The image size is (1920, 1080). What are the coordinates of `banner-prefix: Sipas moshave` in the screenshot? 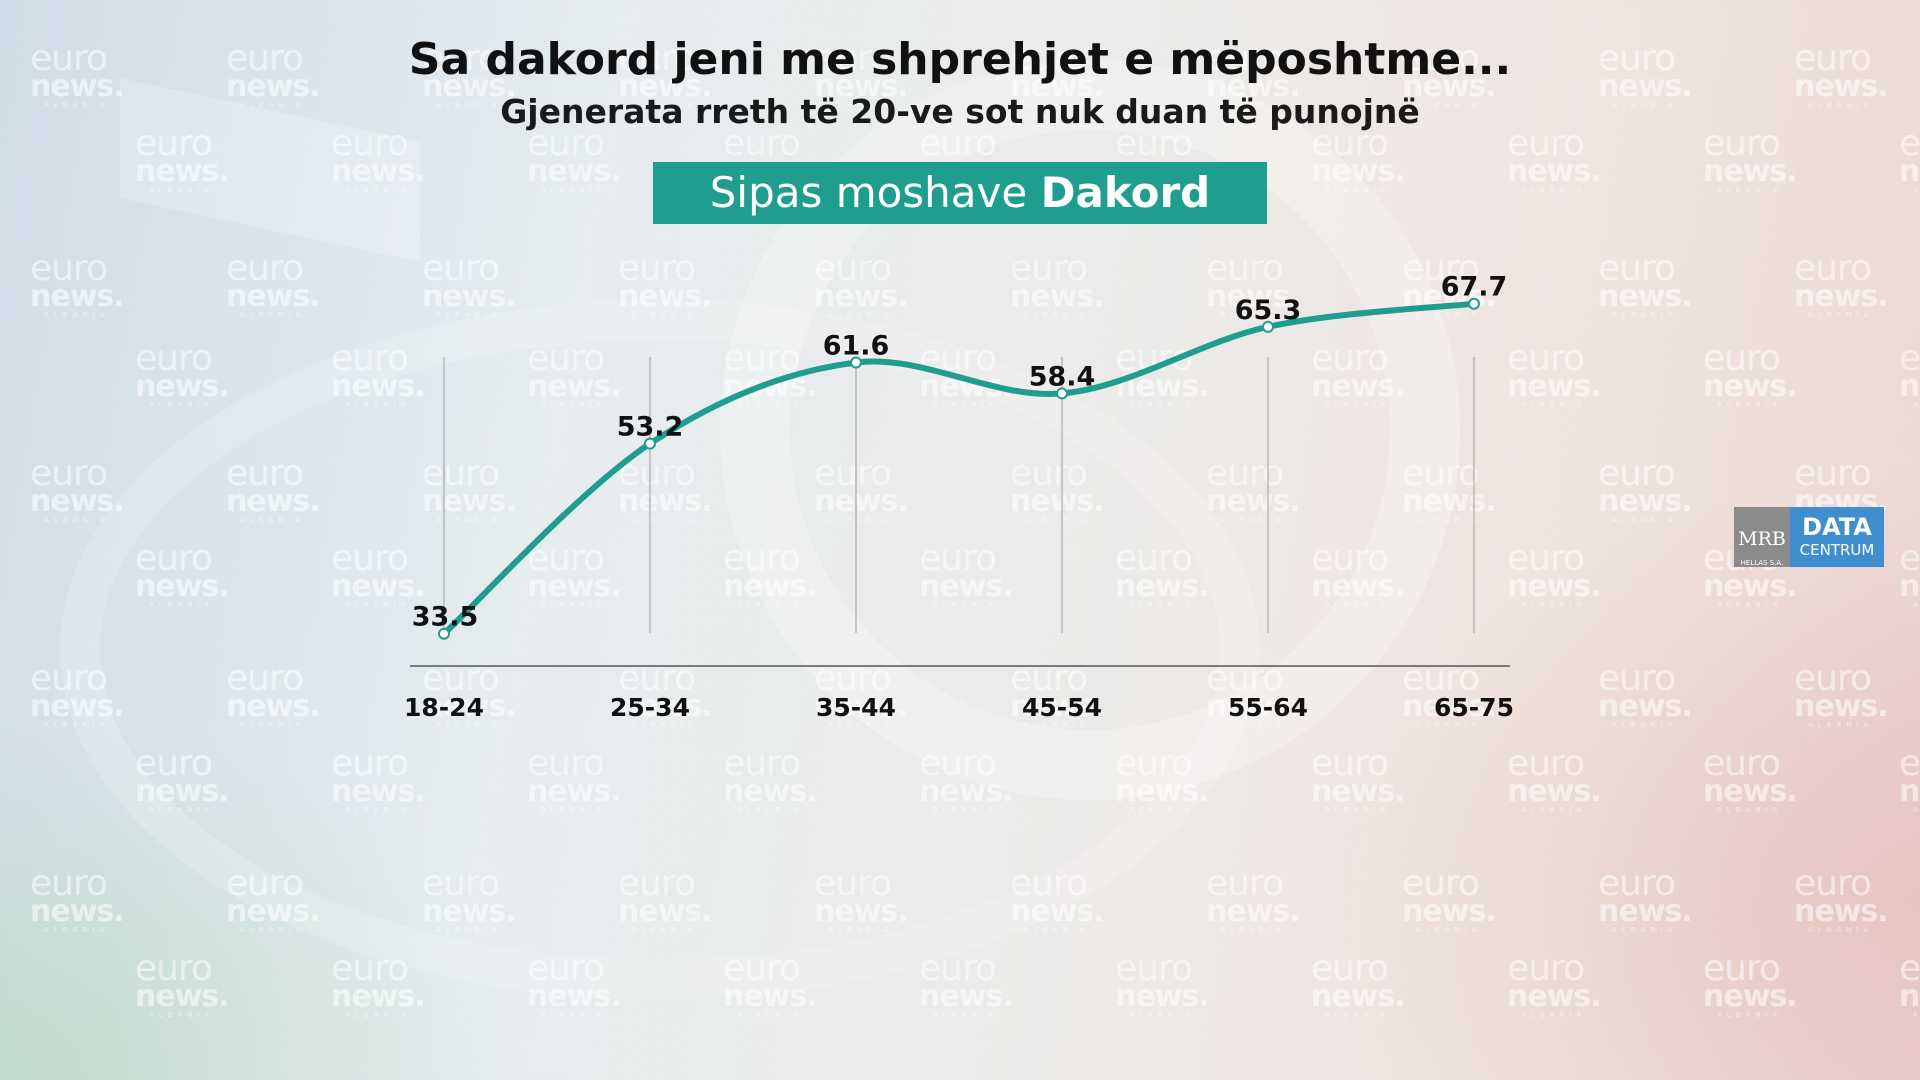 It's located at (868, 192).